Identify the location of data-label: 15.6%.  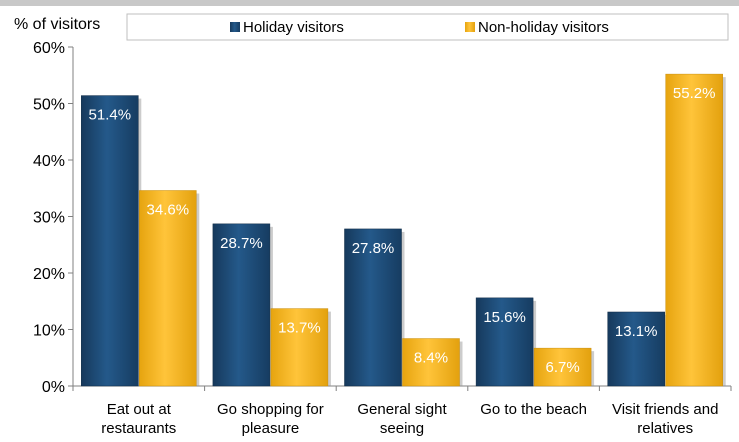
(504, 317).